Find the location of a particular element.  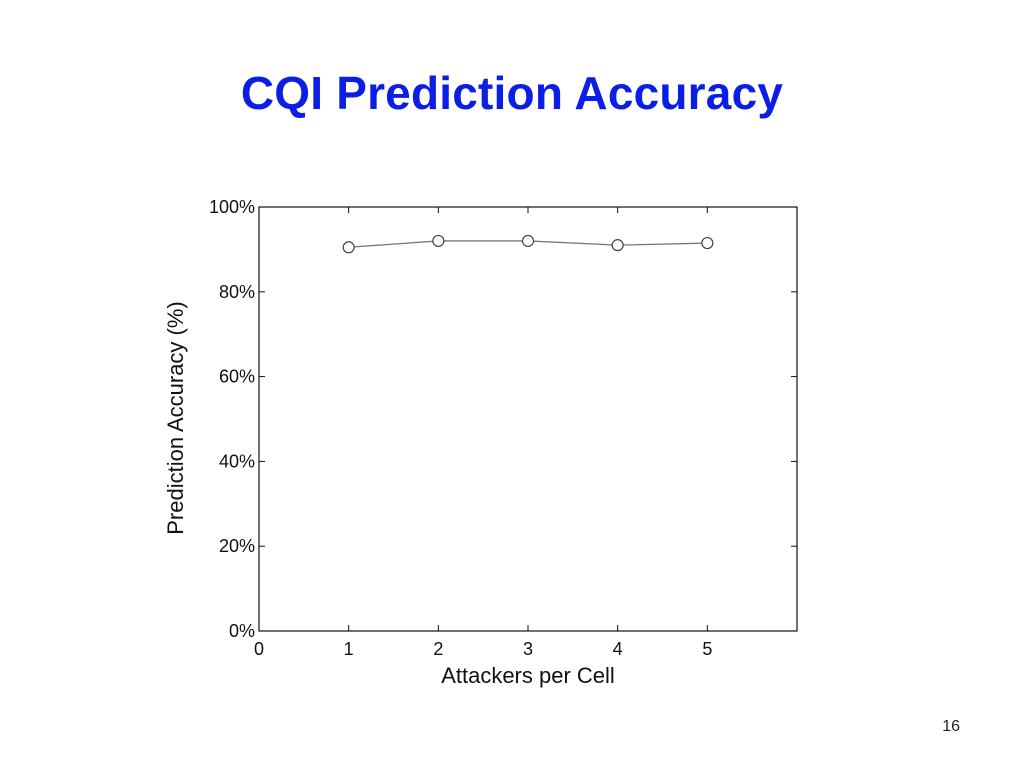

x-tick-label: 5 is located at coordinates (707, 649).